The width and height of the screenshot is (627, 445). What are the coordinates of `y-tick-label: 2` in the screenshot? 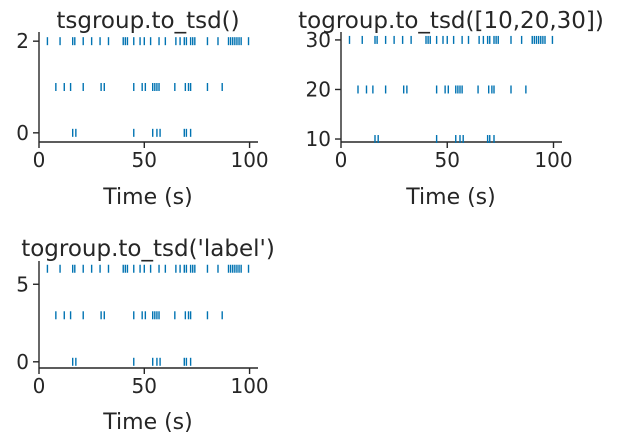 It's located at (22, 41).